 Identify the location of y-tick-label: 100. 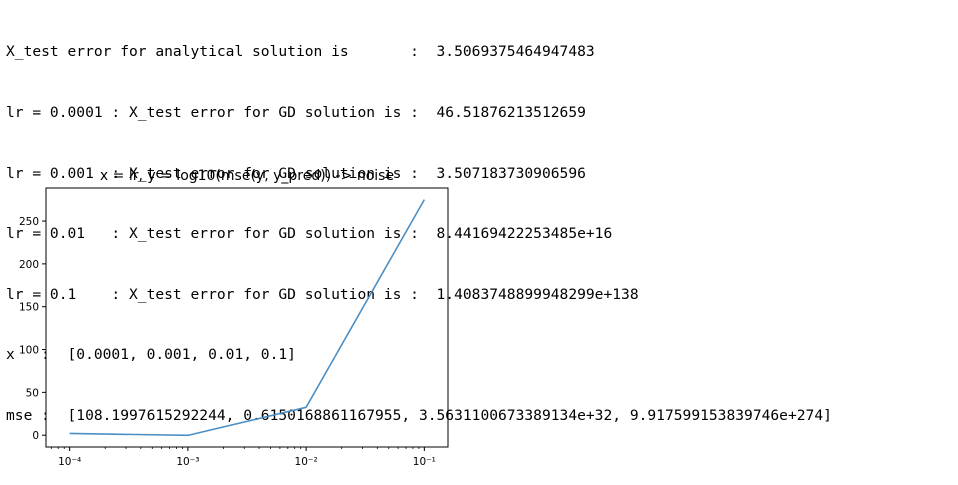
(29, 351).